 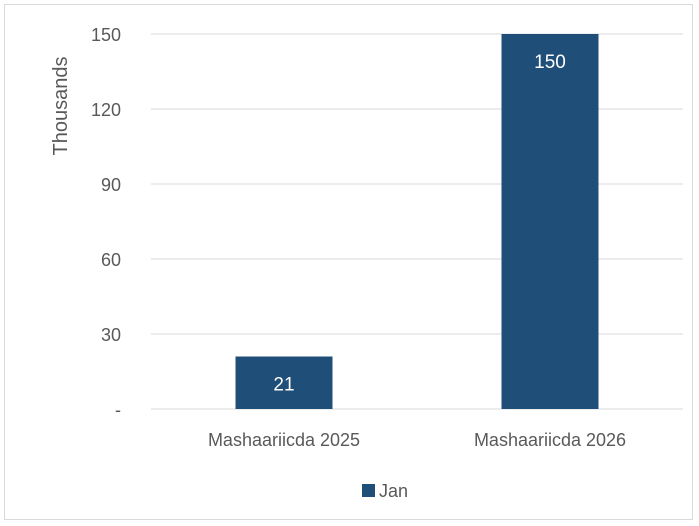 What do you see at coordinates (283, 385) in the screenshot?
I see `data-label: 21` at bounding box center [283, 385].